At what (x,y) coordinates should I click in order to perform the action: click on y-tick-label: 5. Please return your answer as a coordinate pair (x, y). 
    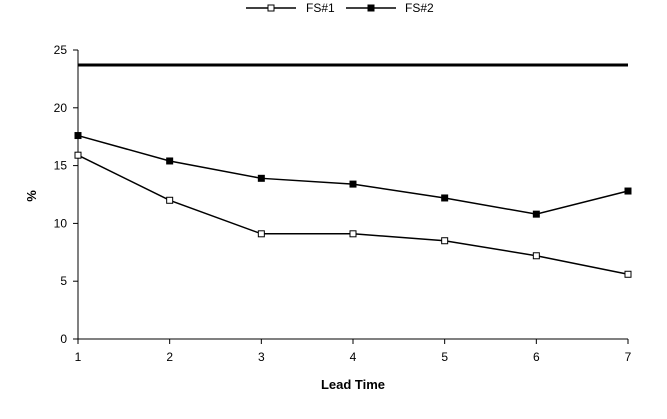
    Looking at the image, I should click on (63, 281).